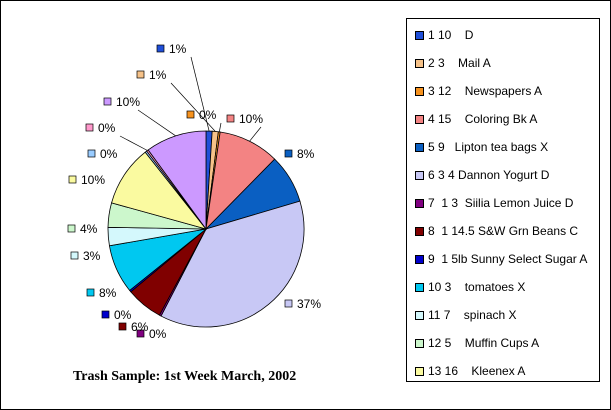 This screenshot has width=611, height=410. I want to click on legend-label: 3 12 Newspapers A, so click(485, 91).